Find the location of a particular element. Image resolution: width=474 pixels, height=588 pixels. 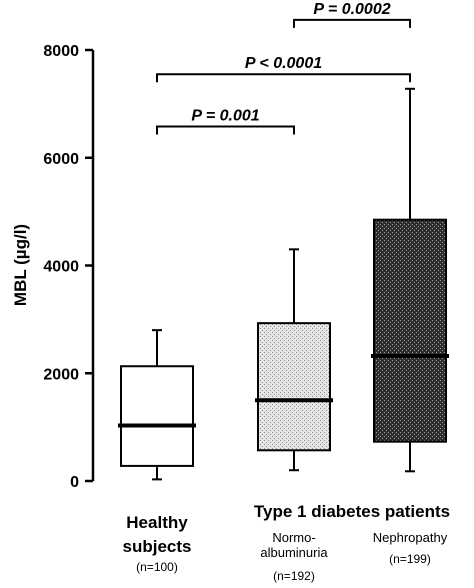

category-name: subjects is located at coordinates (157, 546).